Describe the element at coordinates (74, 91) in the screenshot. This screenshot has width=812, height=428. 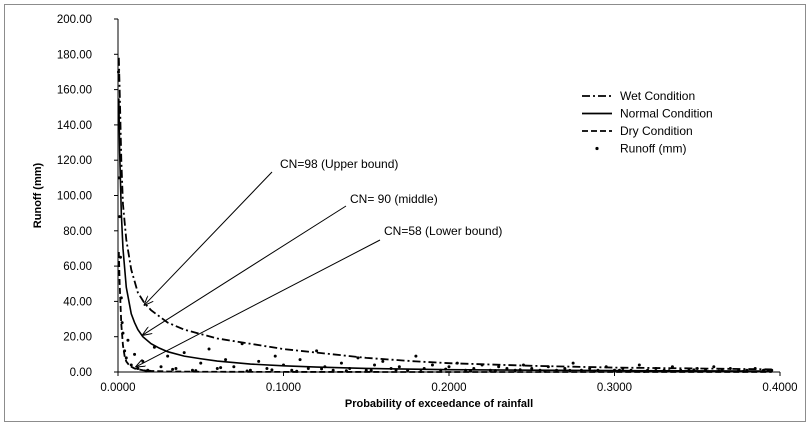
I see `y-tick-label: 160.00` at that location.